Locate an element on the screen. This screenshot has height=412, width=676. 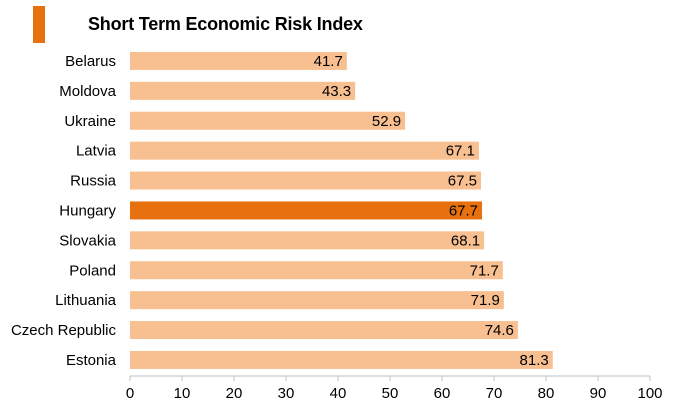
category-label: Ukraine is located at coordinates (90, 121).